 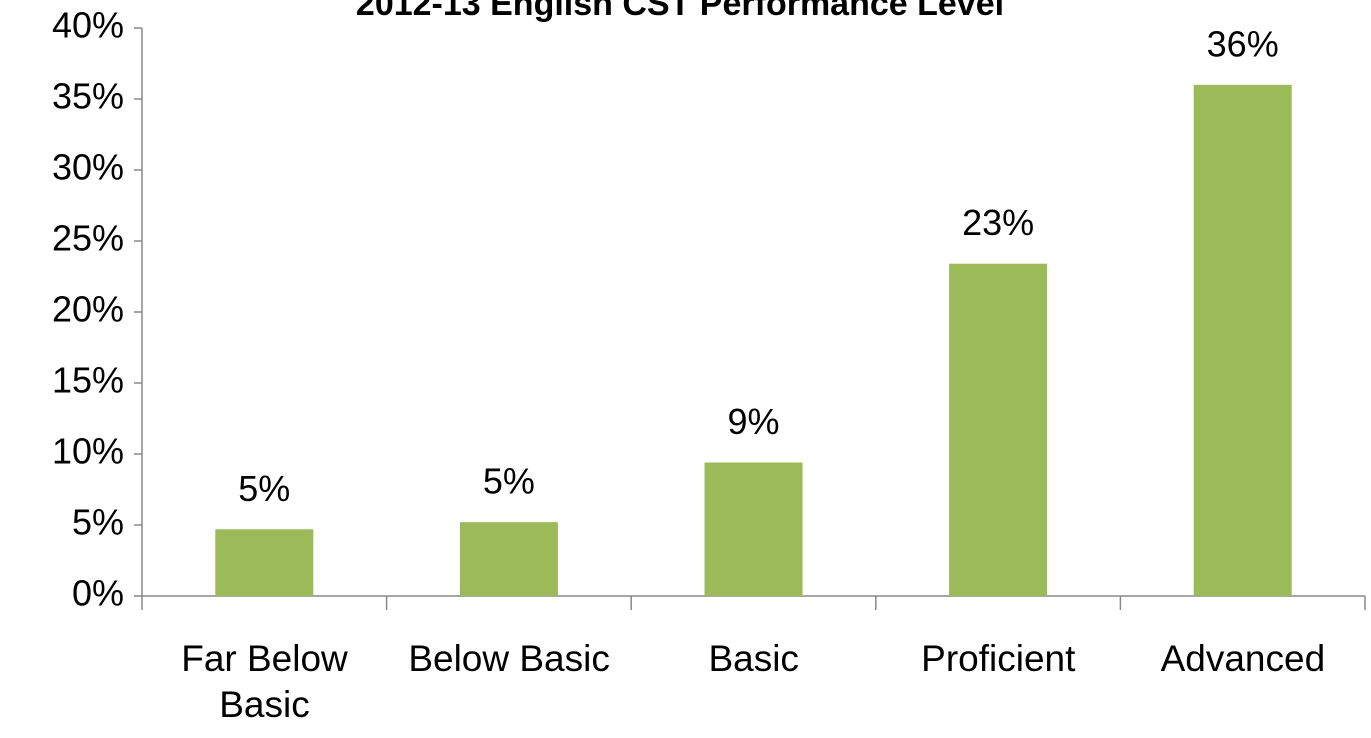 I want to click on y-tick-label: 40%, so click(x=88, y=25).